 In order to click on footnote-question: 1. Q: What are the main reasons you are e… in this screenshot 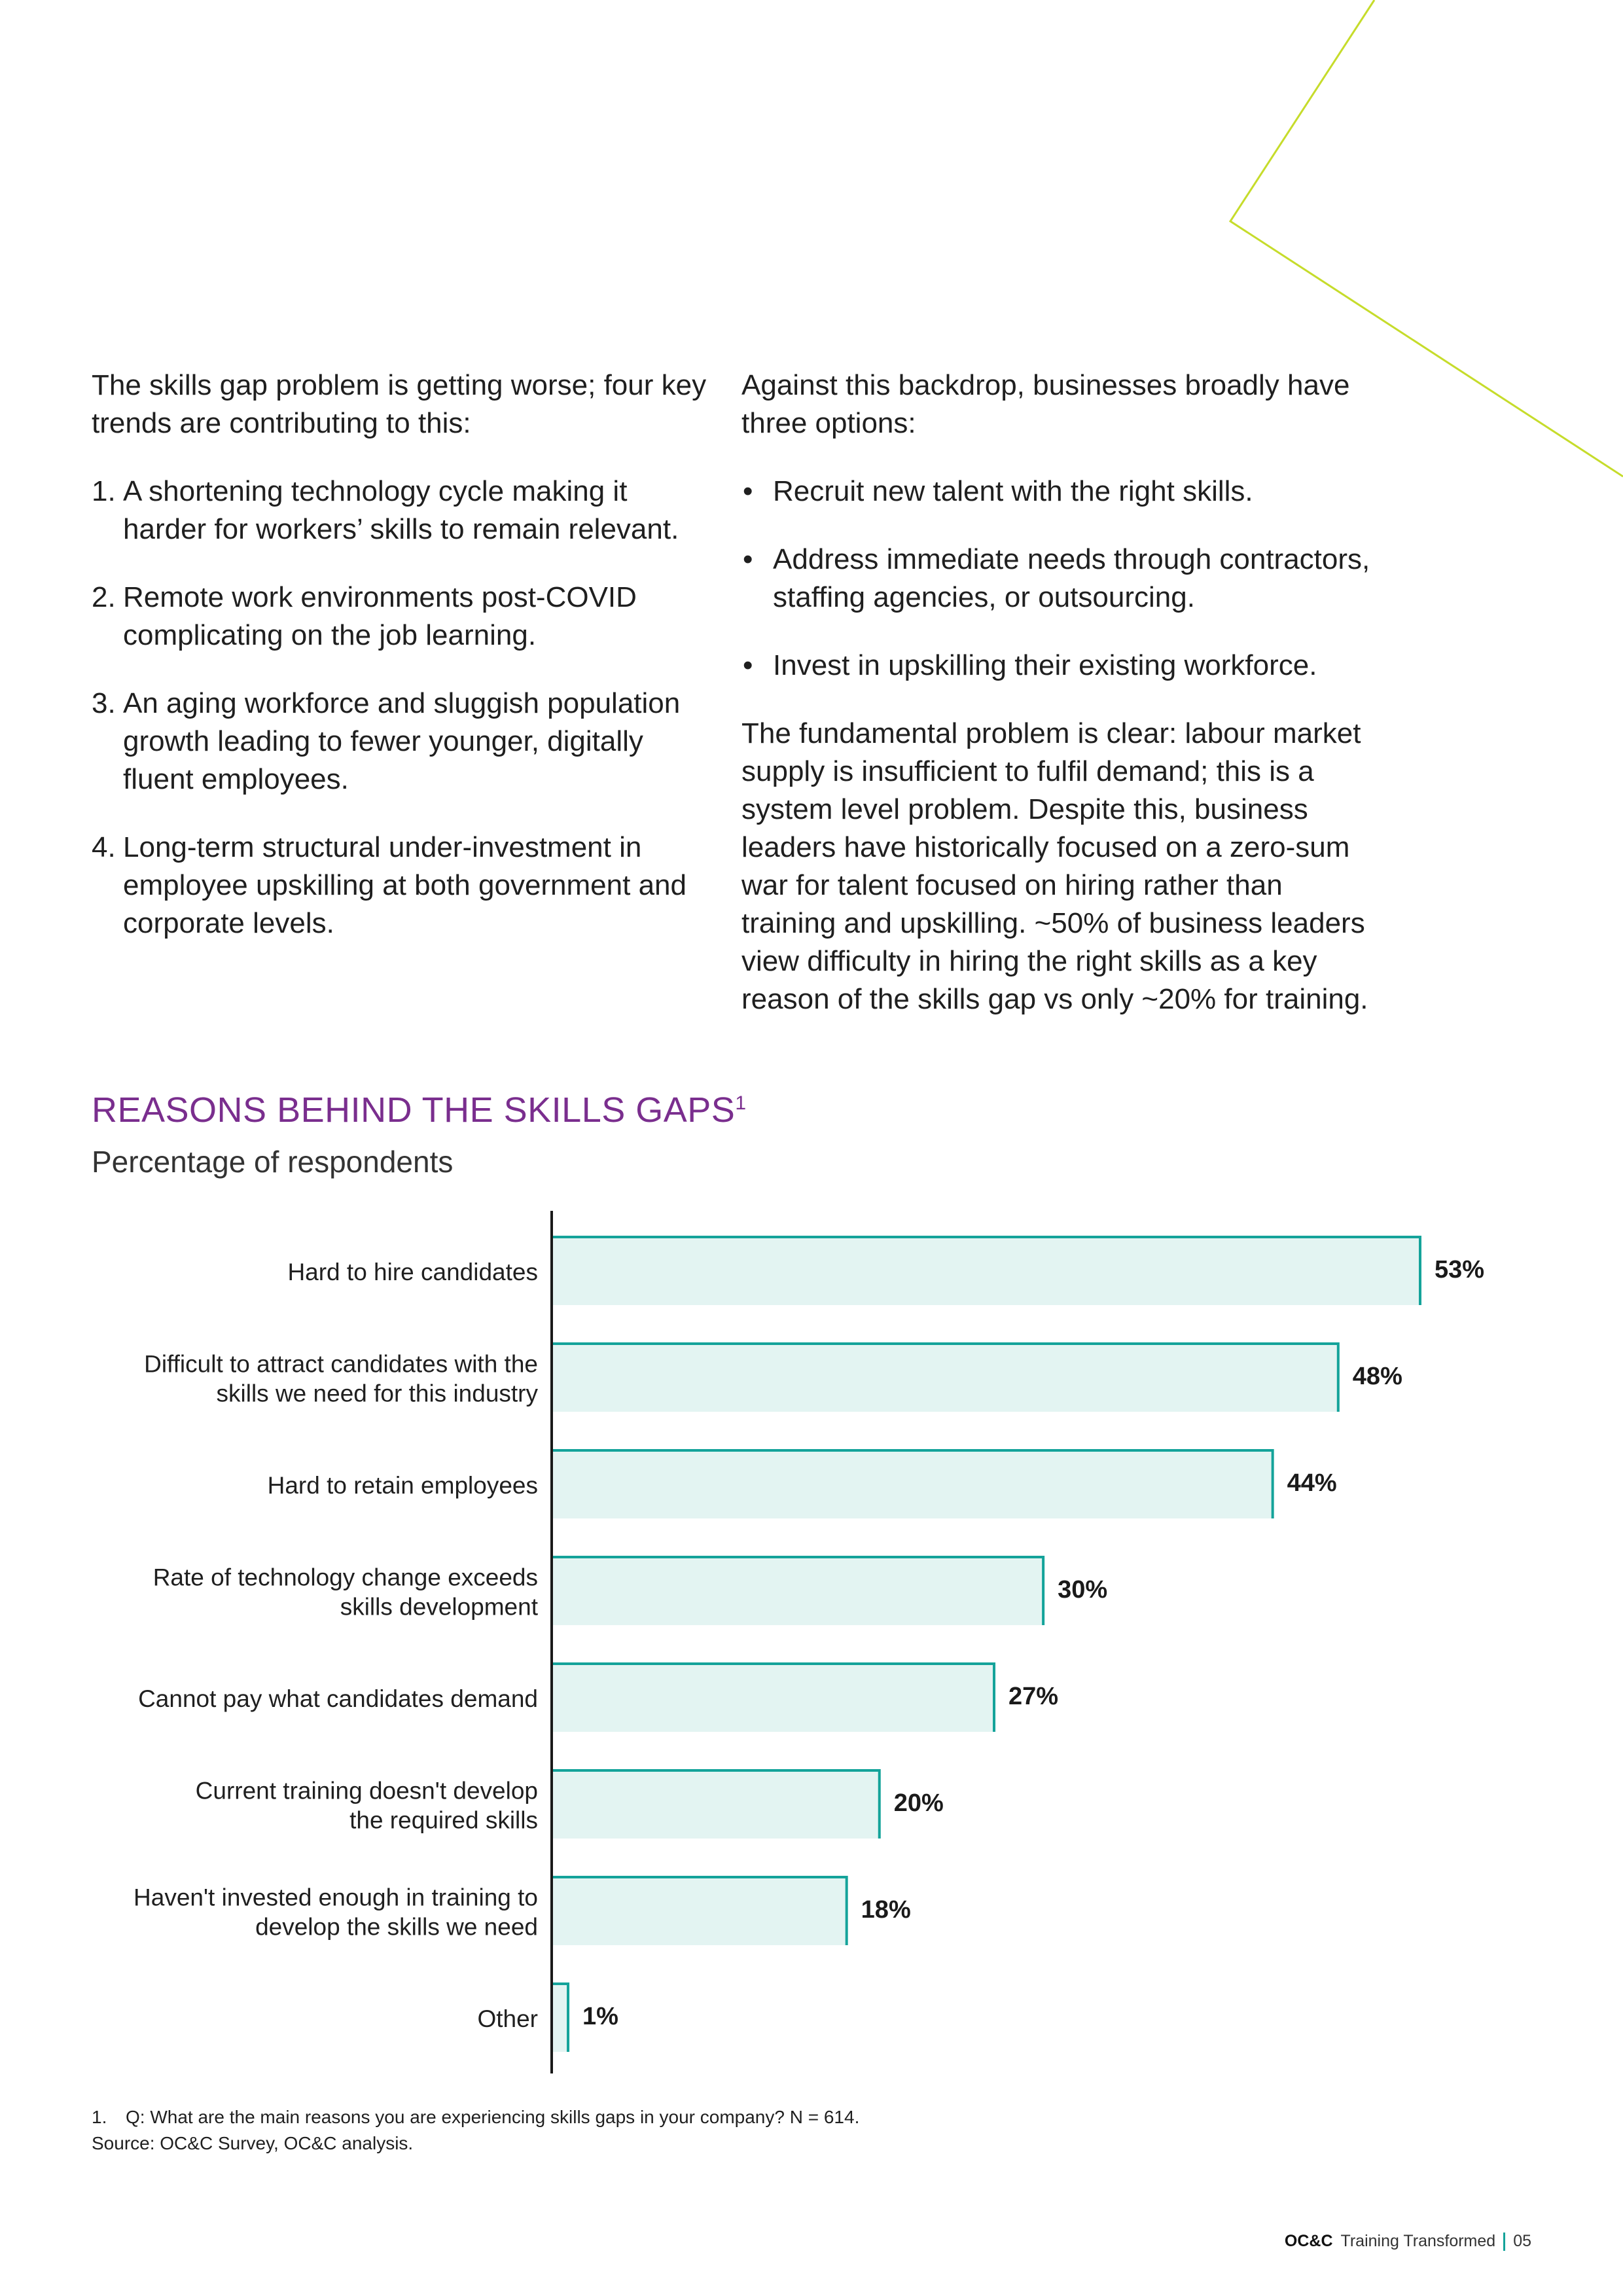, I will do `click(476, 2117)`.